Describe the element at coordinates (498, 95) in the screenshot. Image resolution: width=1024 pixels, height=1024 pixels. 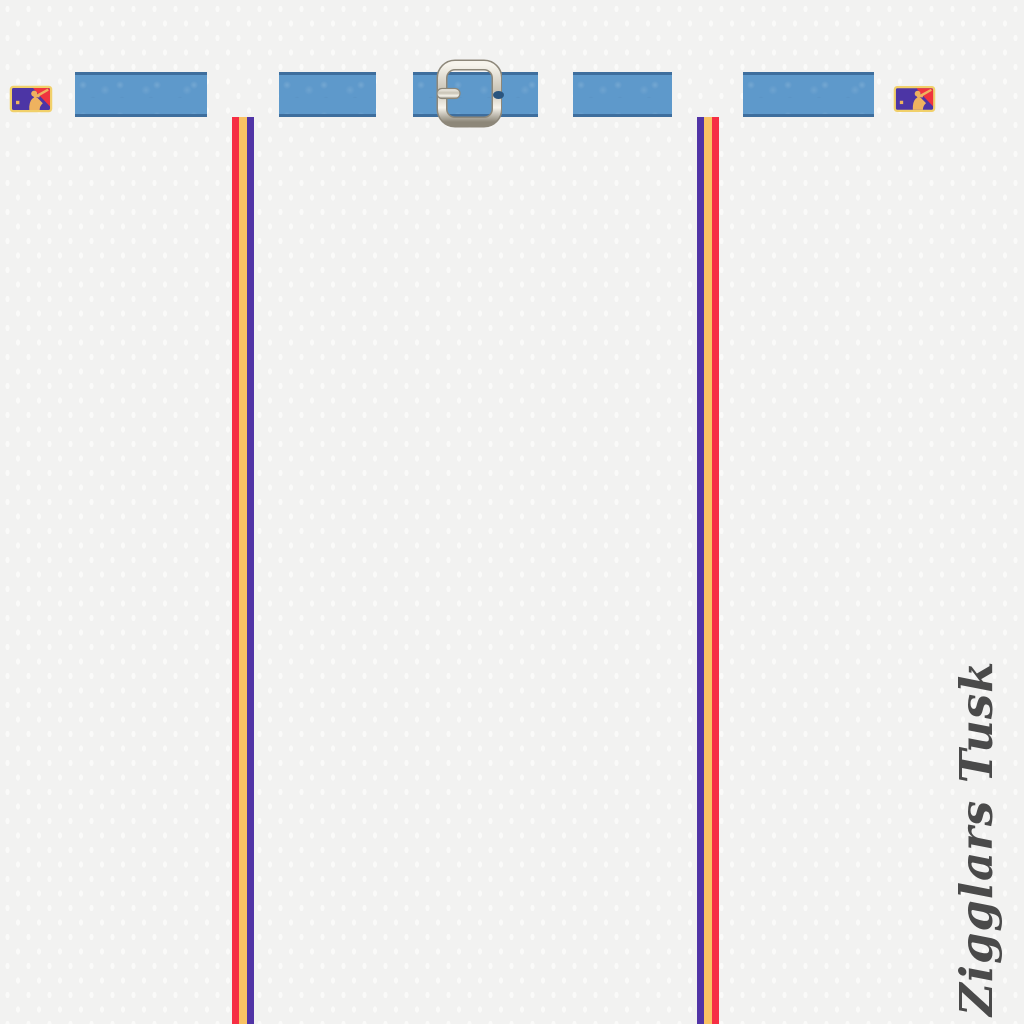
I see `belt-hole` at that location.